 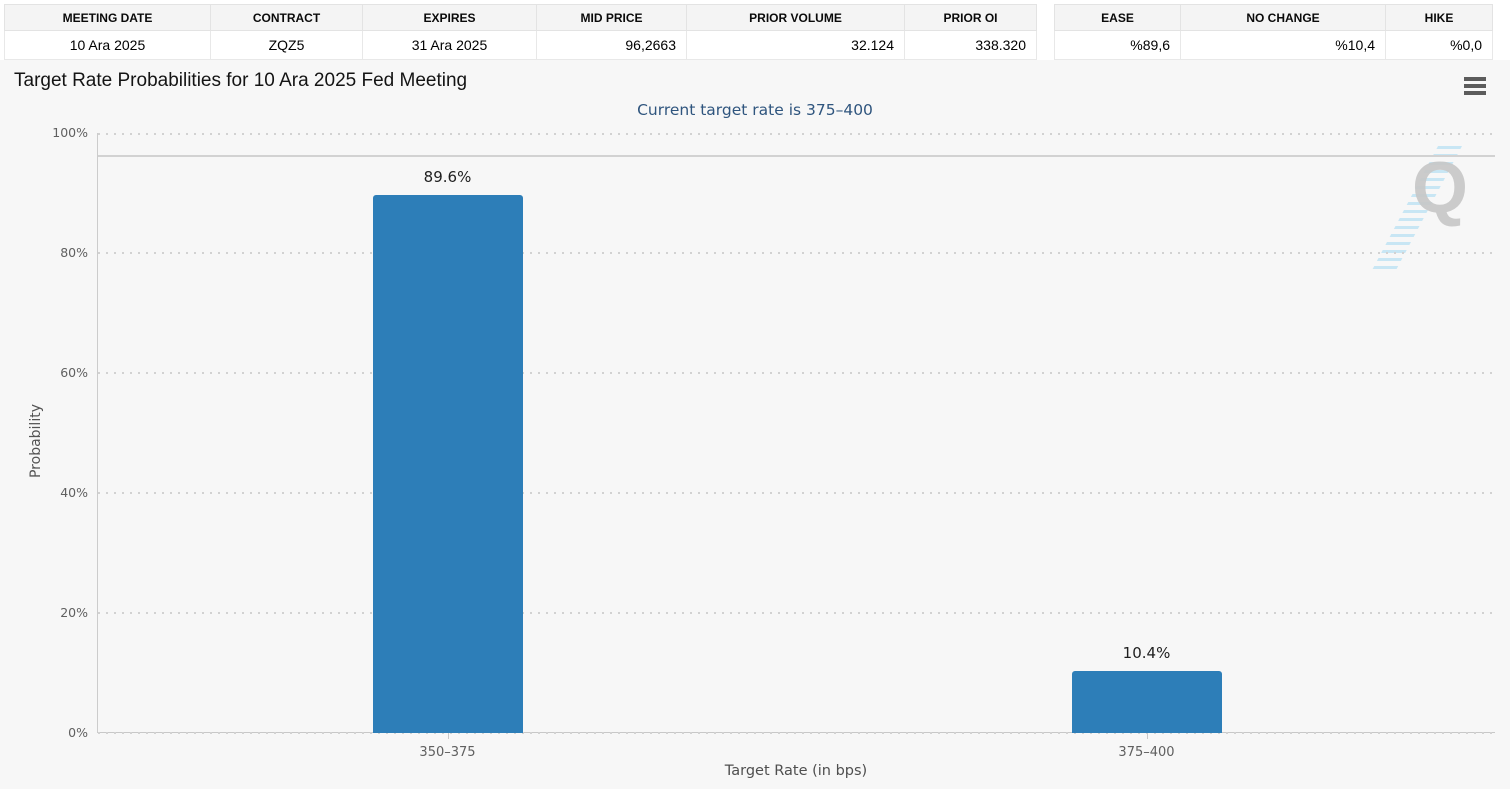 What do you see at coordinates (755, 110) in the screenshot?
I see `chart-subtitle: Current target rate is 375–400` at bounding box center [755, 110].